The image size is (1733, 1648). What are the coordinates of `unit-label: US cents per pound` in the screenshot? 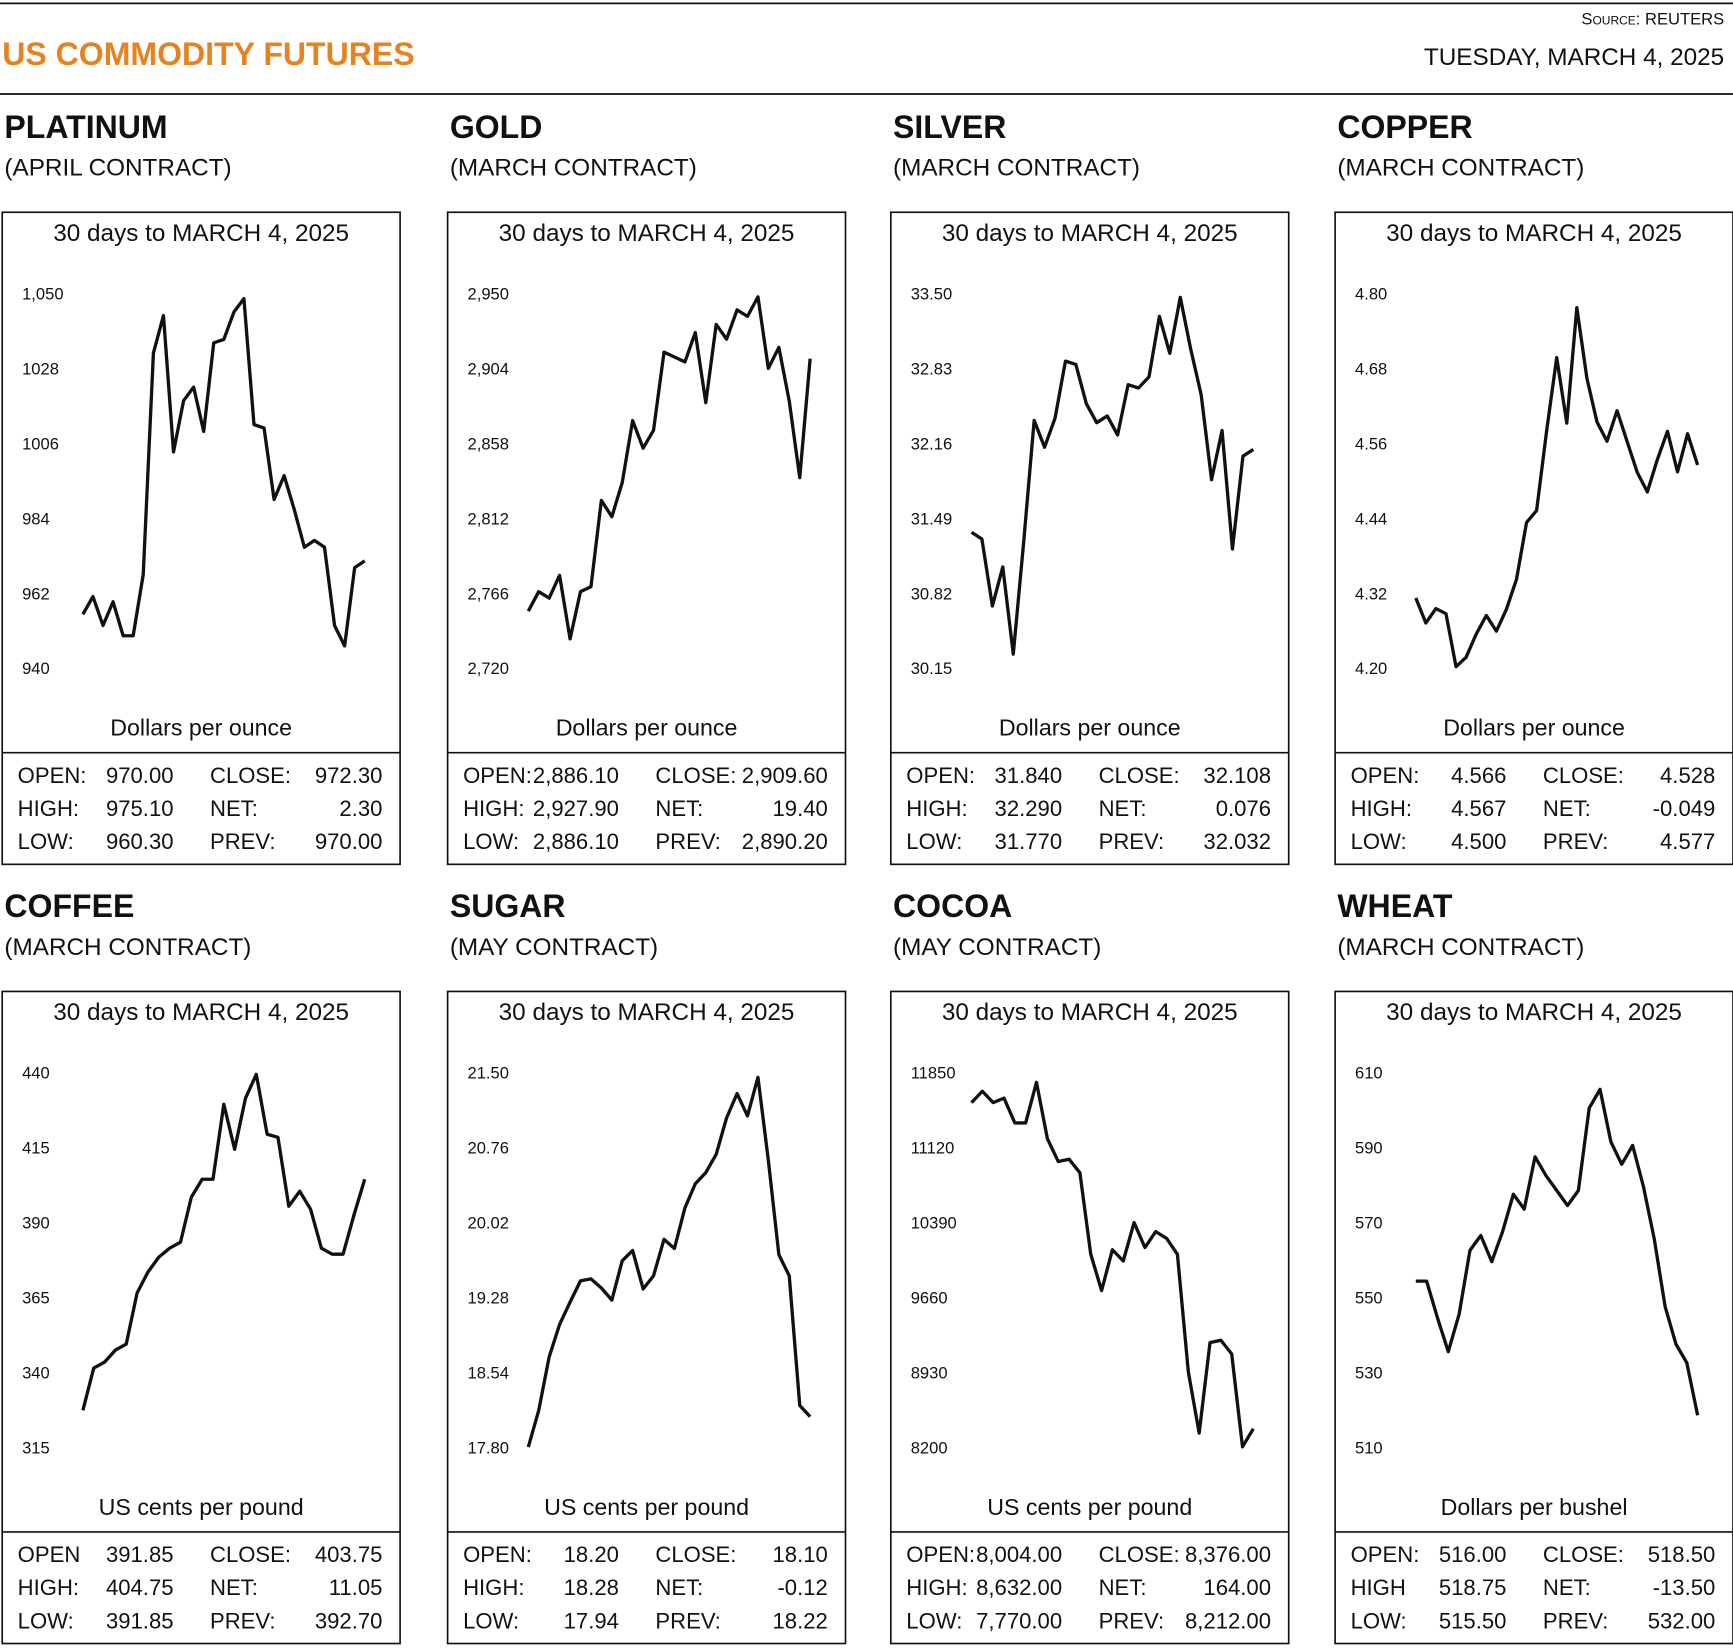 It's located at (646, 1507).